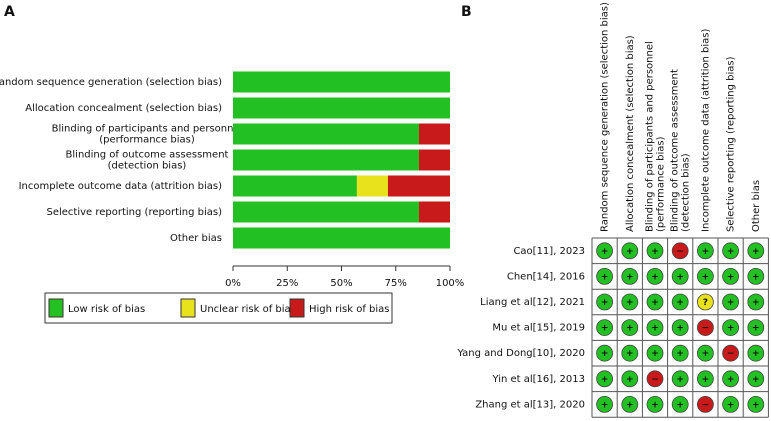 Image resolution: width=771 pixels, height=421 pixels. What do you see at coordinates (538, 328) in the screenshot?
I see `study-label: Mu et al[15], 2019` at bounding box center [538, 328].